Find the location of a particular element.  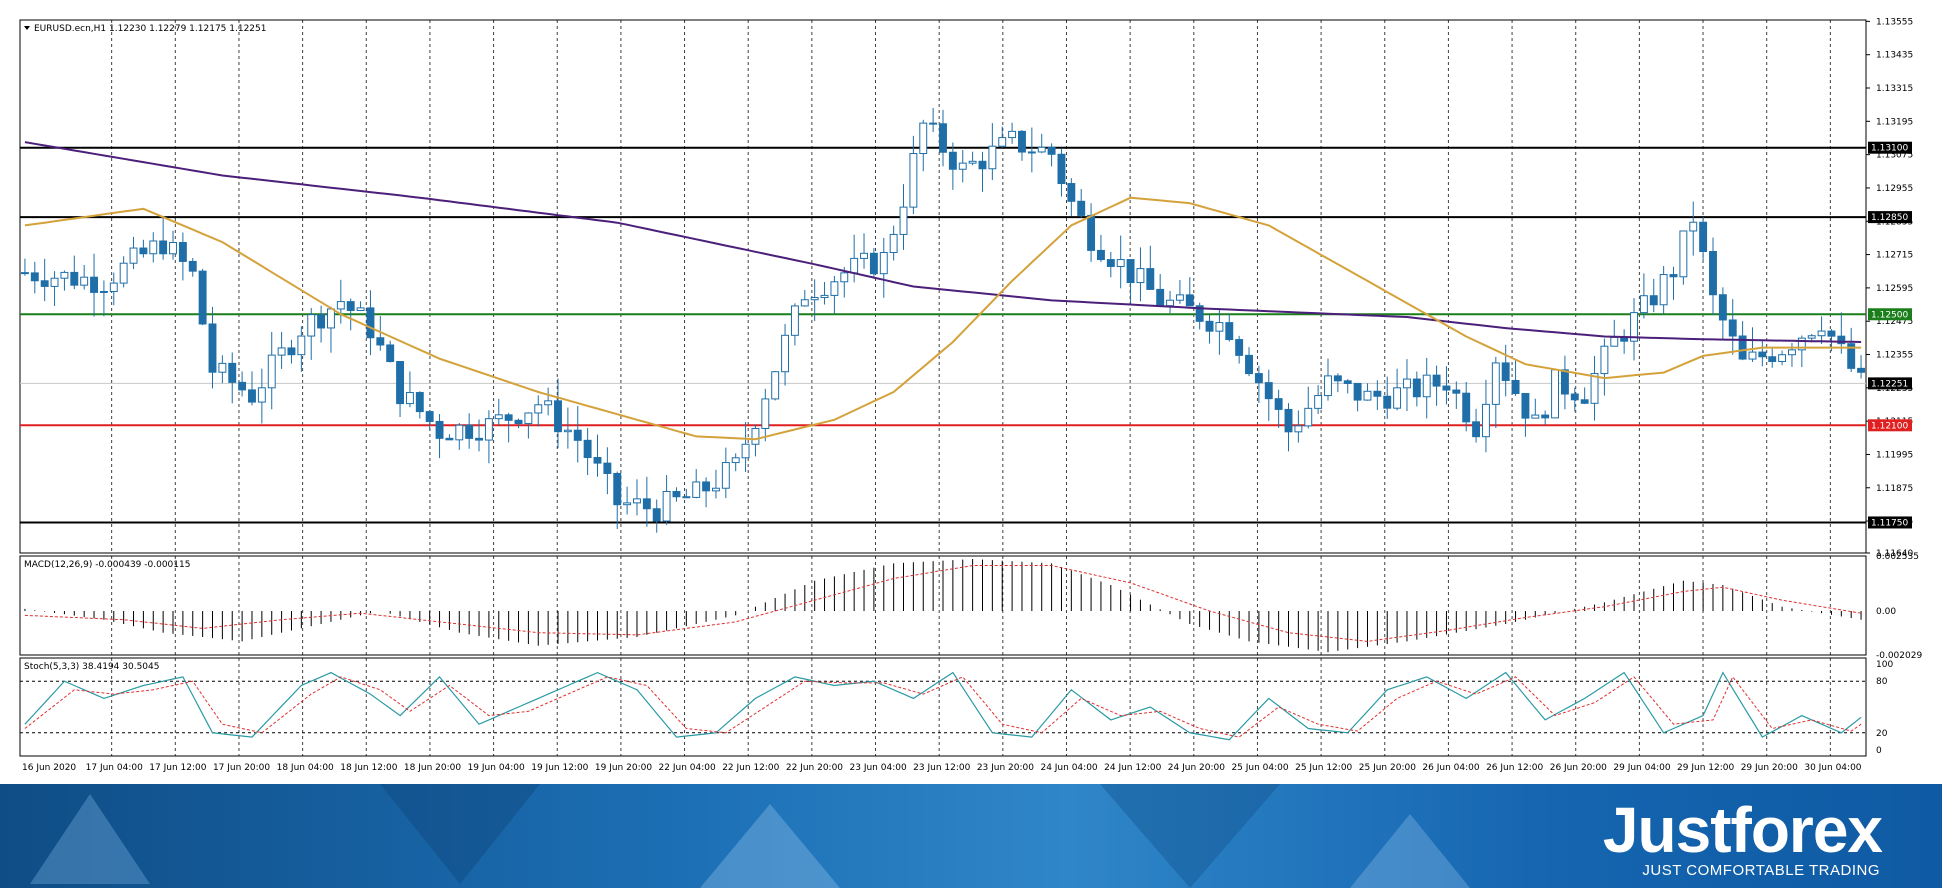

price-tick-label: 1.12355 is located at coordinates (1894, 356).